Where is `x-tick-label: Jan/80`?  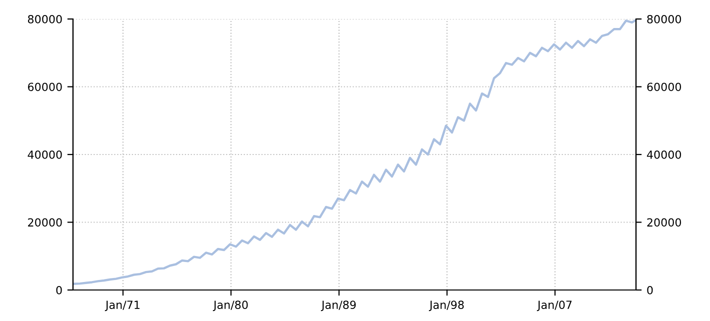 x-tick-label: Jan/80 is located at coordinates (230, 306).